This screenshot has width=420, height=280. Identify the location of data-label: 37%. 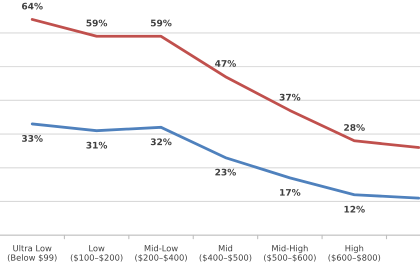
(290, 97).